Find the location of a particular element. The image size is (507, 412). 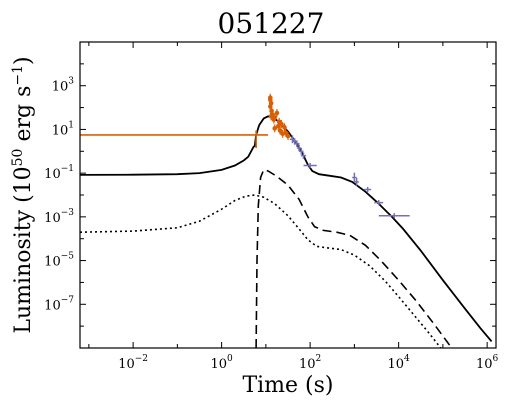

x-tick-label: 10⁻² is located at coordinates (133, 363).